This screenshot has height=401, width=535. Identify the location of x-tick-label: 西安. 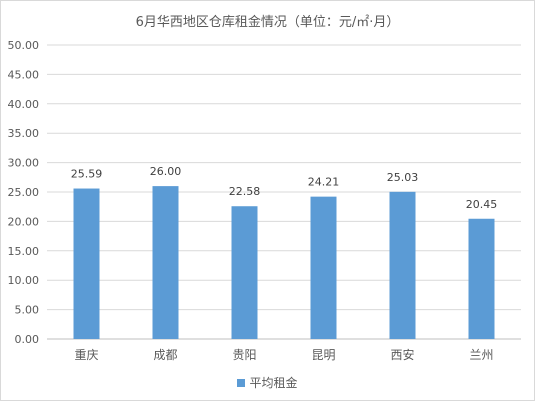
(402, 354).